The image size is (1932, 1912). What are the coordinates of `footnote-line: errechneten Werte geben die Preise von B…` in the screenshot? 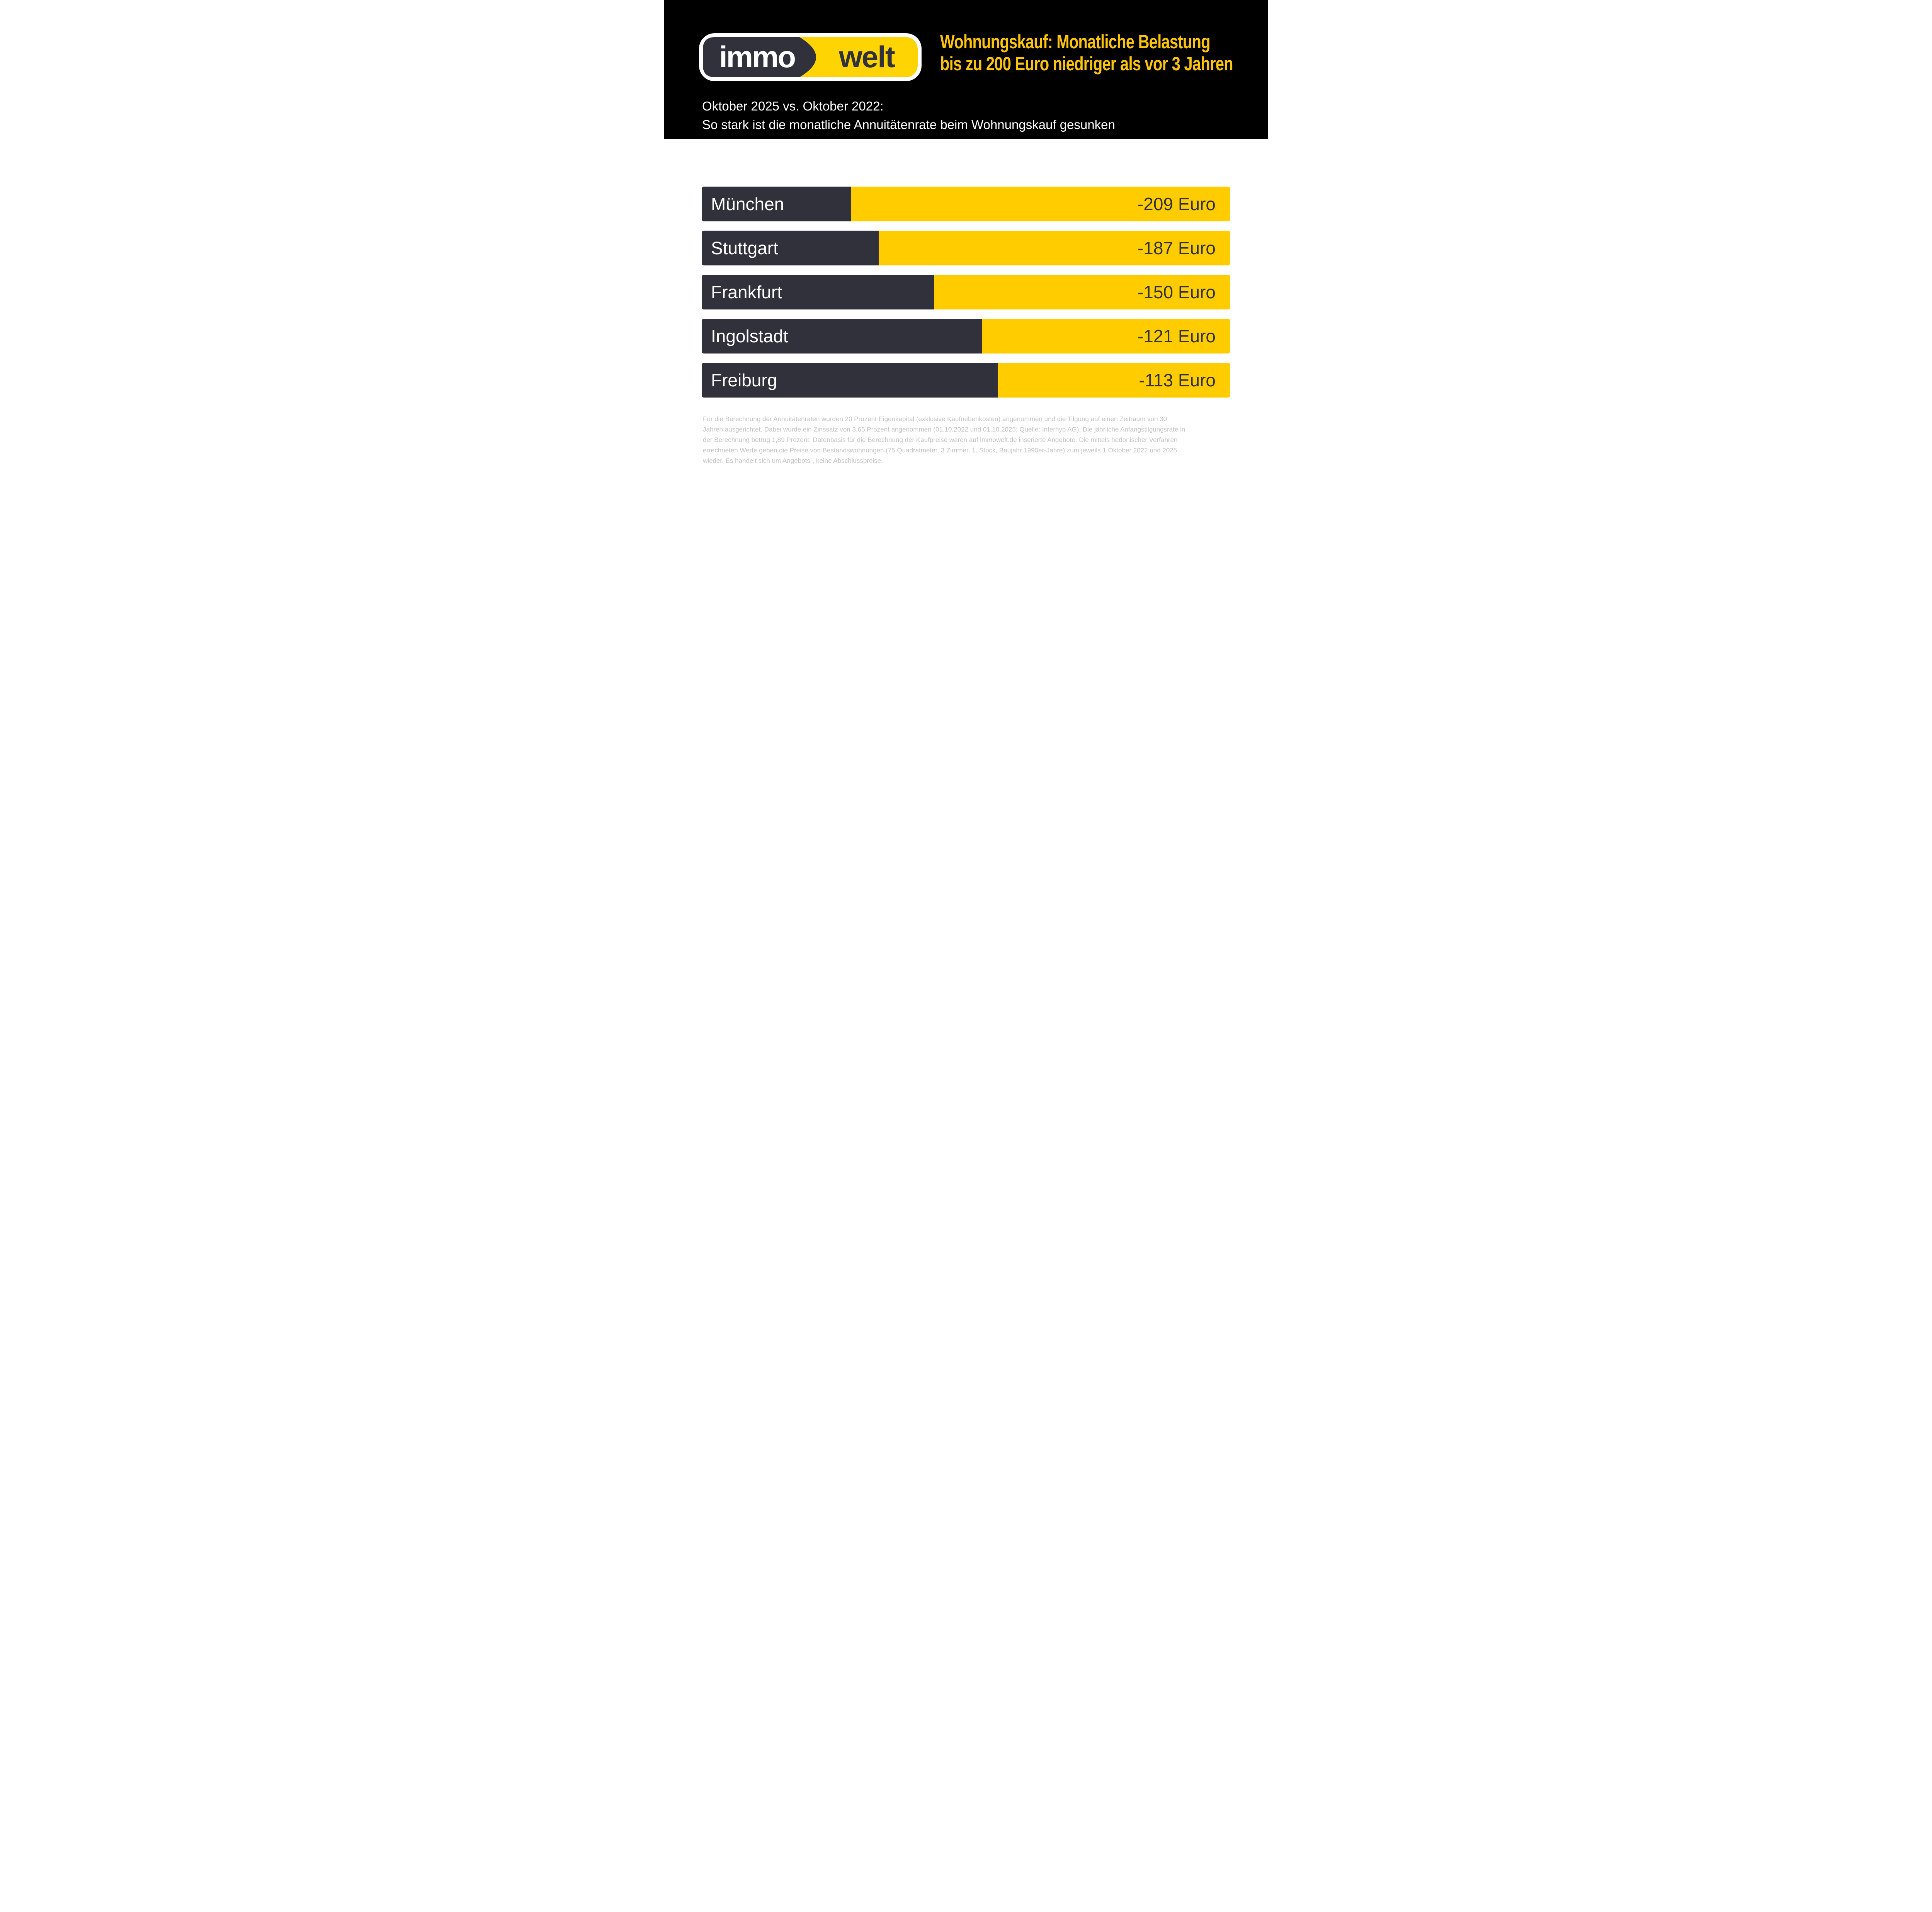 It's located at (940, 450).